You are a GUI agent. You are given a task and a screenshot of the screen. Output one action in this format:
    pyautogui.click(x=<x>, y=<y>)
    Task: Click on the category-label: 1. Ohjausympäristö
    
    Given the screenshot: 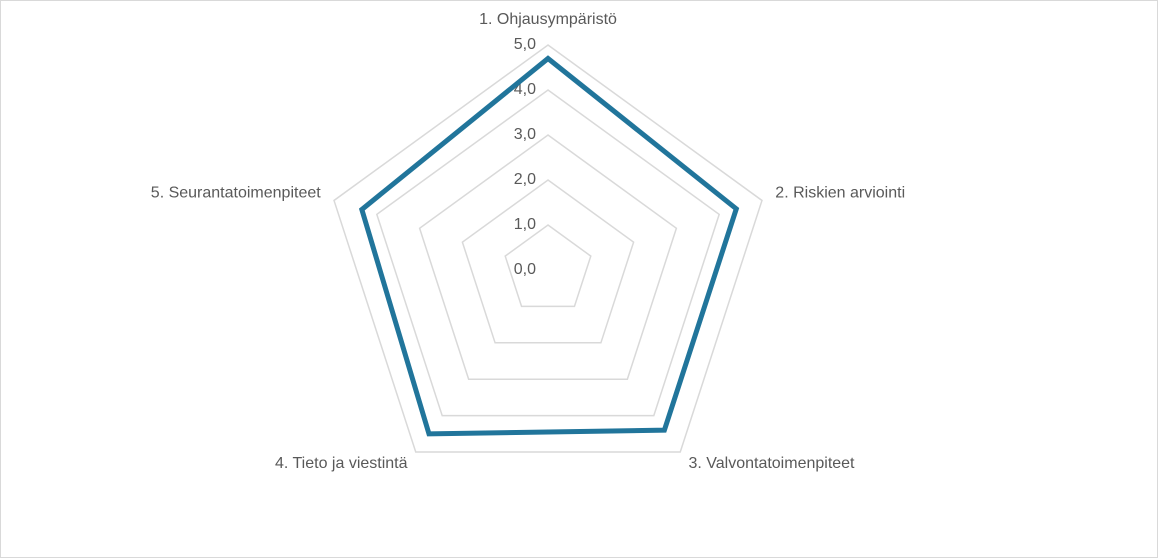 What is the action you would take?
    pyautogui.click(x=548, y=19)
    